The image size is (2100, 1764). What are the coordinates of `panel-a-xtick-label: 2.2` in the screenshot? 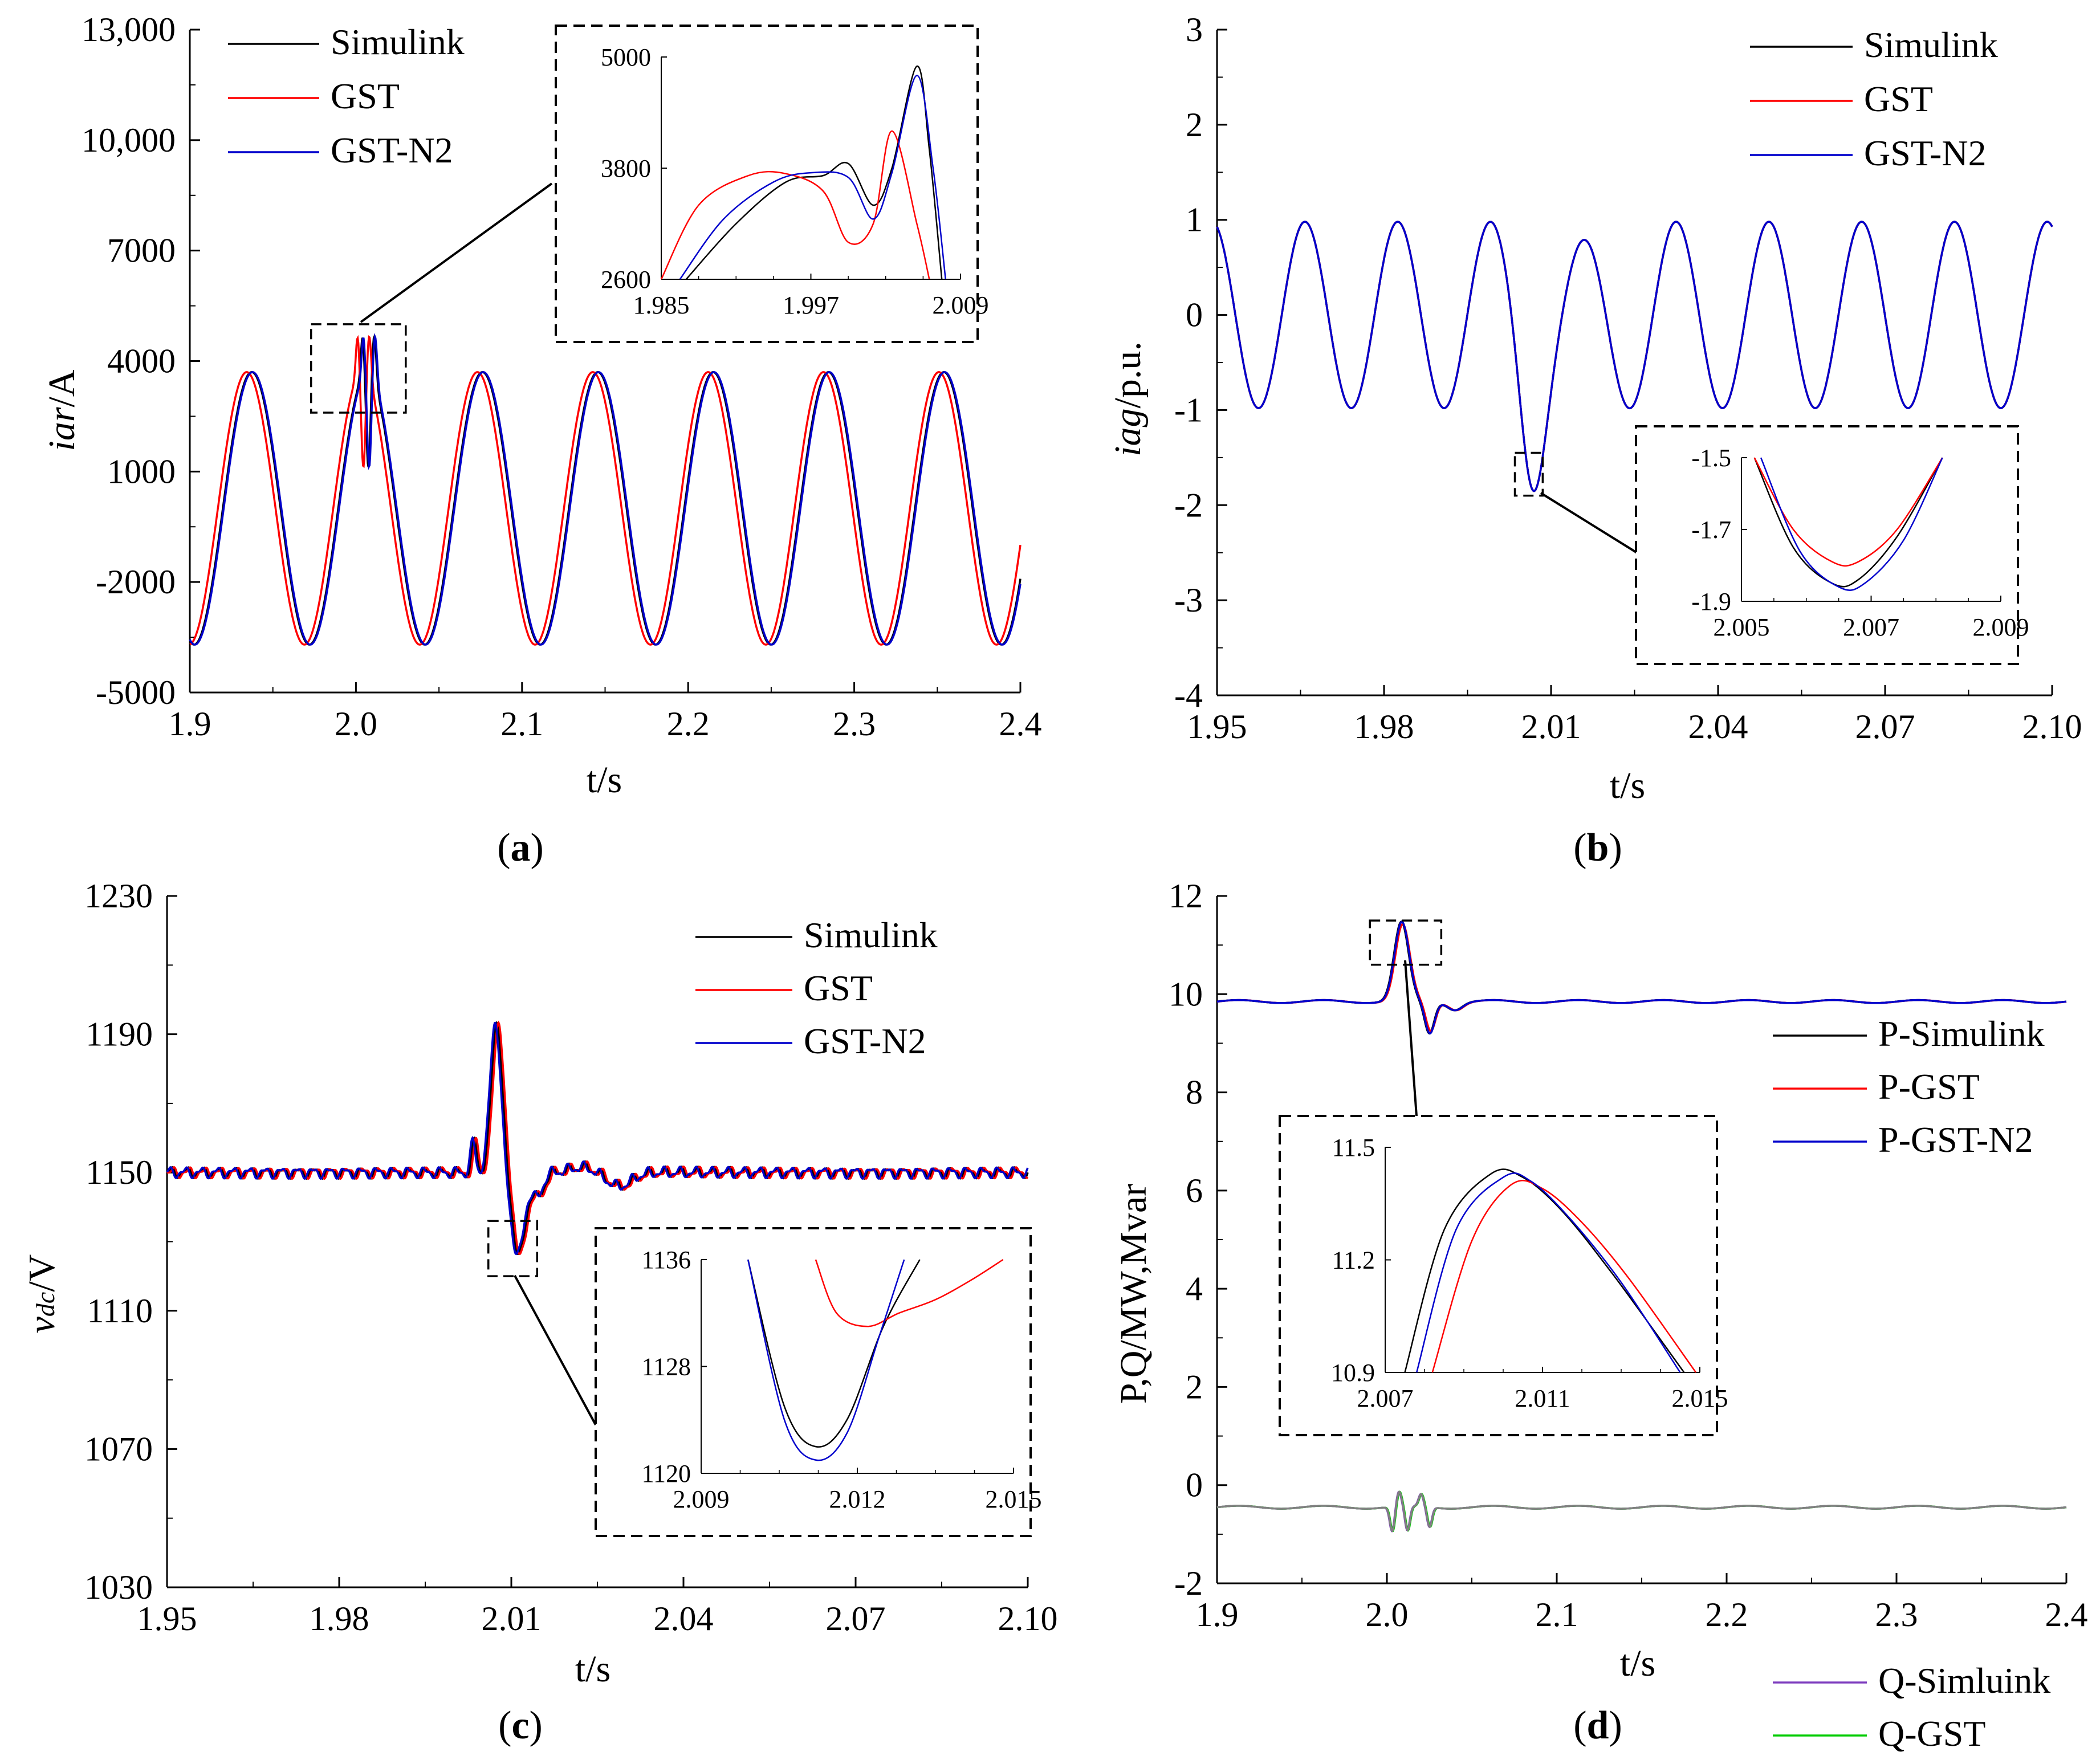 It's located at (688, 724).